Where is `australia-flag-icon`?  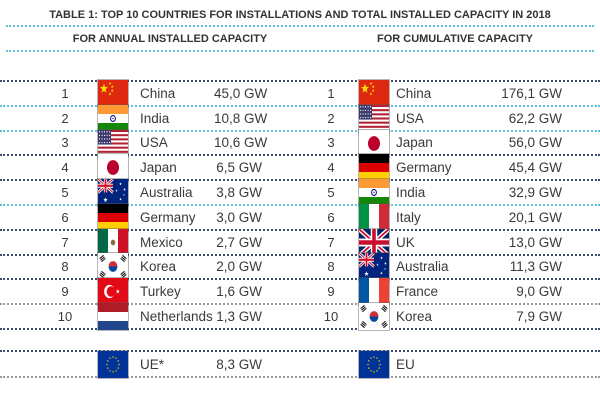 australia-flag-icon is located at coordinates (374, 267).